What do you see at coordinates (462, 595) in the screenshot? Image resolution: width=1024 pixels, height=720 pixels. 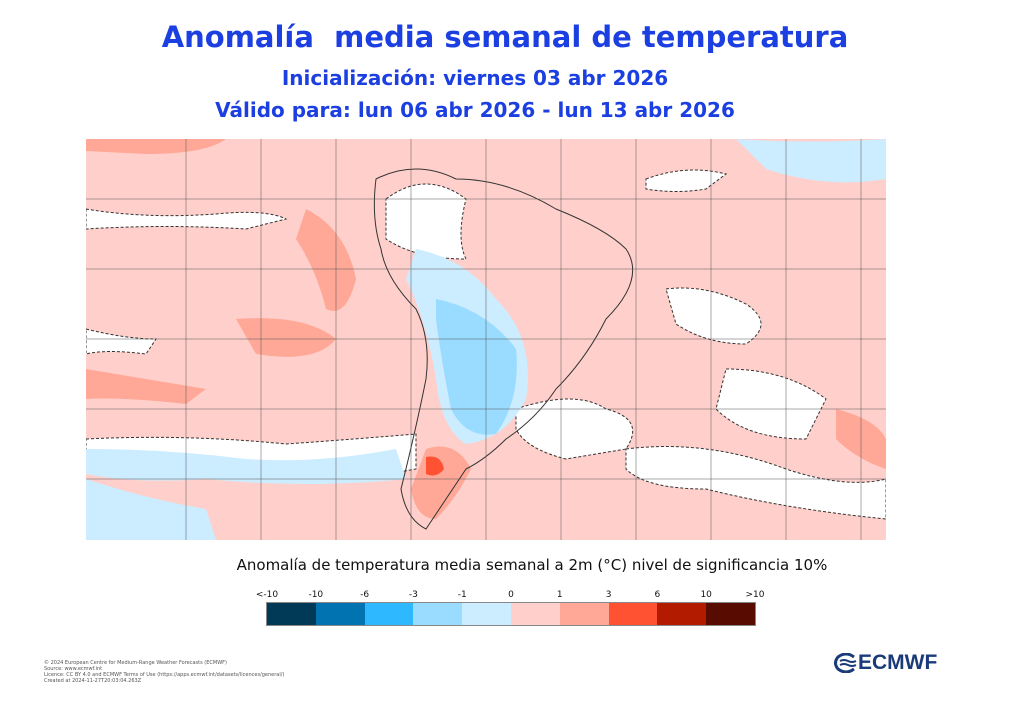 I see `colorbar-tick-label: -1` at bounding box center [462, 595].